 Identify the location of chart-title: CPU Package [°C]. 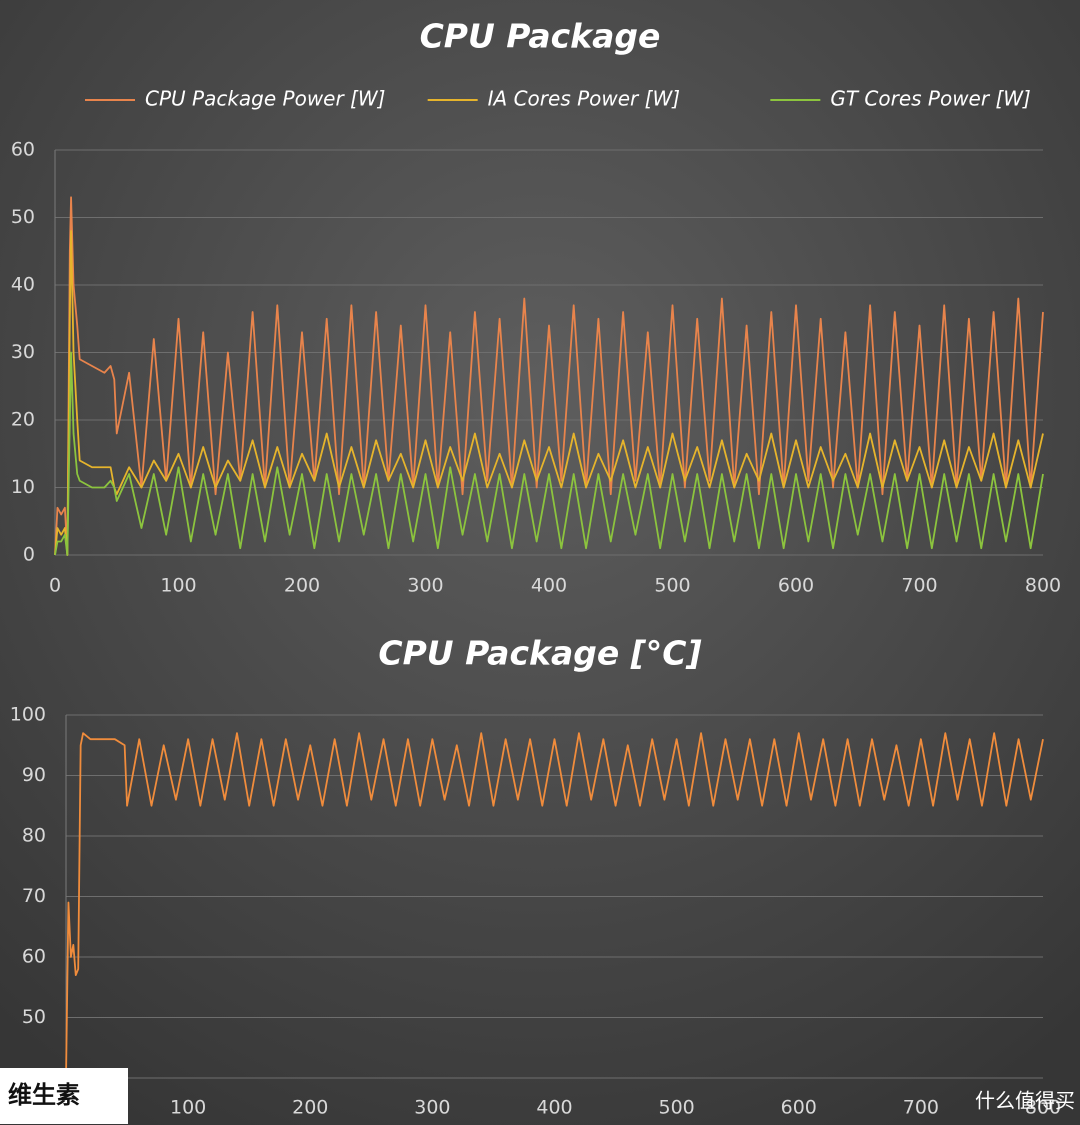
(539, 653).